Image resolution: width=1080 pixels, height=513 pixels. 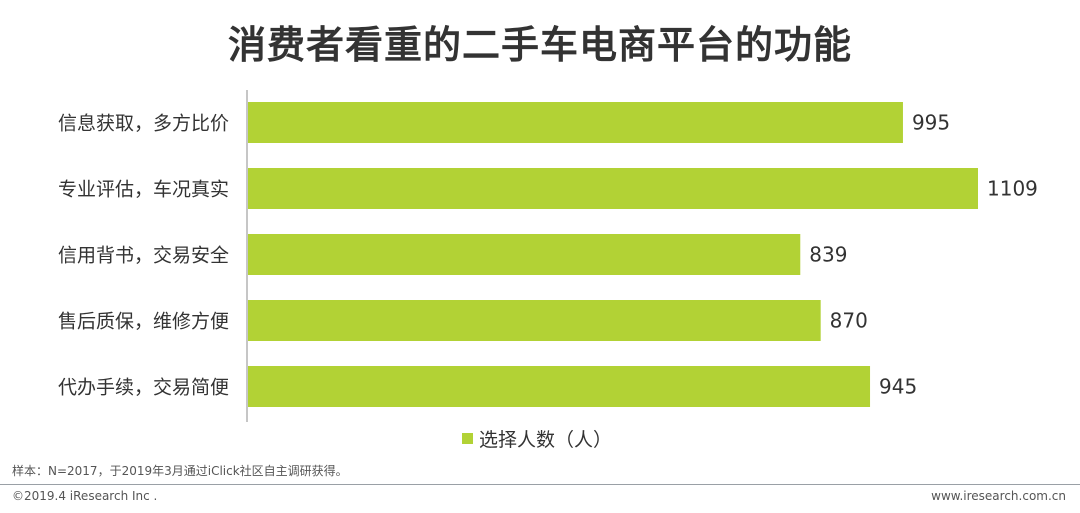 I want to click on data-label: 995, so click(x=931, y=123).